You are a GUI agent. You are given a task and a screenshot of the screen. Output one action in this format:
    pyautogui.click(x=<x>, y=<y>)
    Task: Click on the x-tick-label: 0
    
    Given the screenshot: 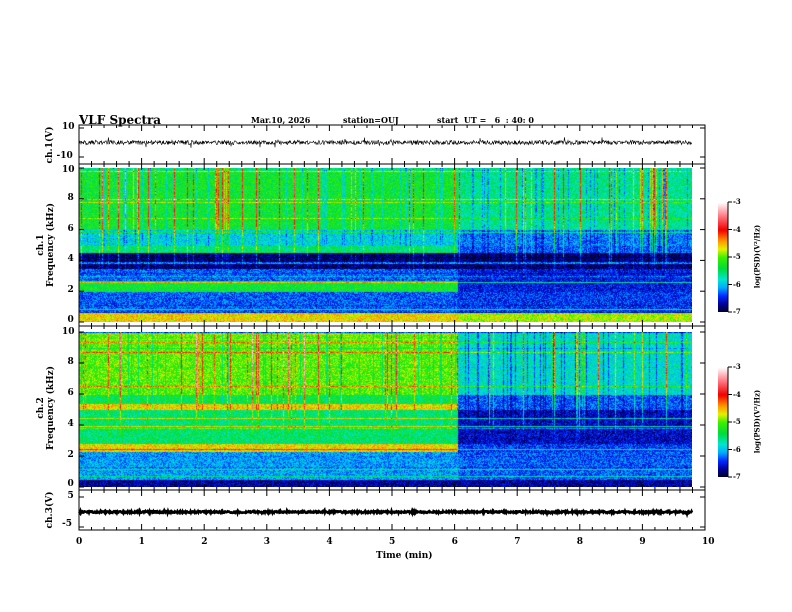 What is the action you would take?
    pyautogui.click(x=79, y=542)
    